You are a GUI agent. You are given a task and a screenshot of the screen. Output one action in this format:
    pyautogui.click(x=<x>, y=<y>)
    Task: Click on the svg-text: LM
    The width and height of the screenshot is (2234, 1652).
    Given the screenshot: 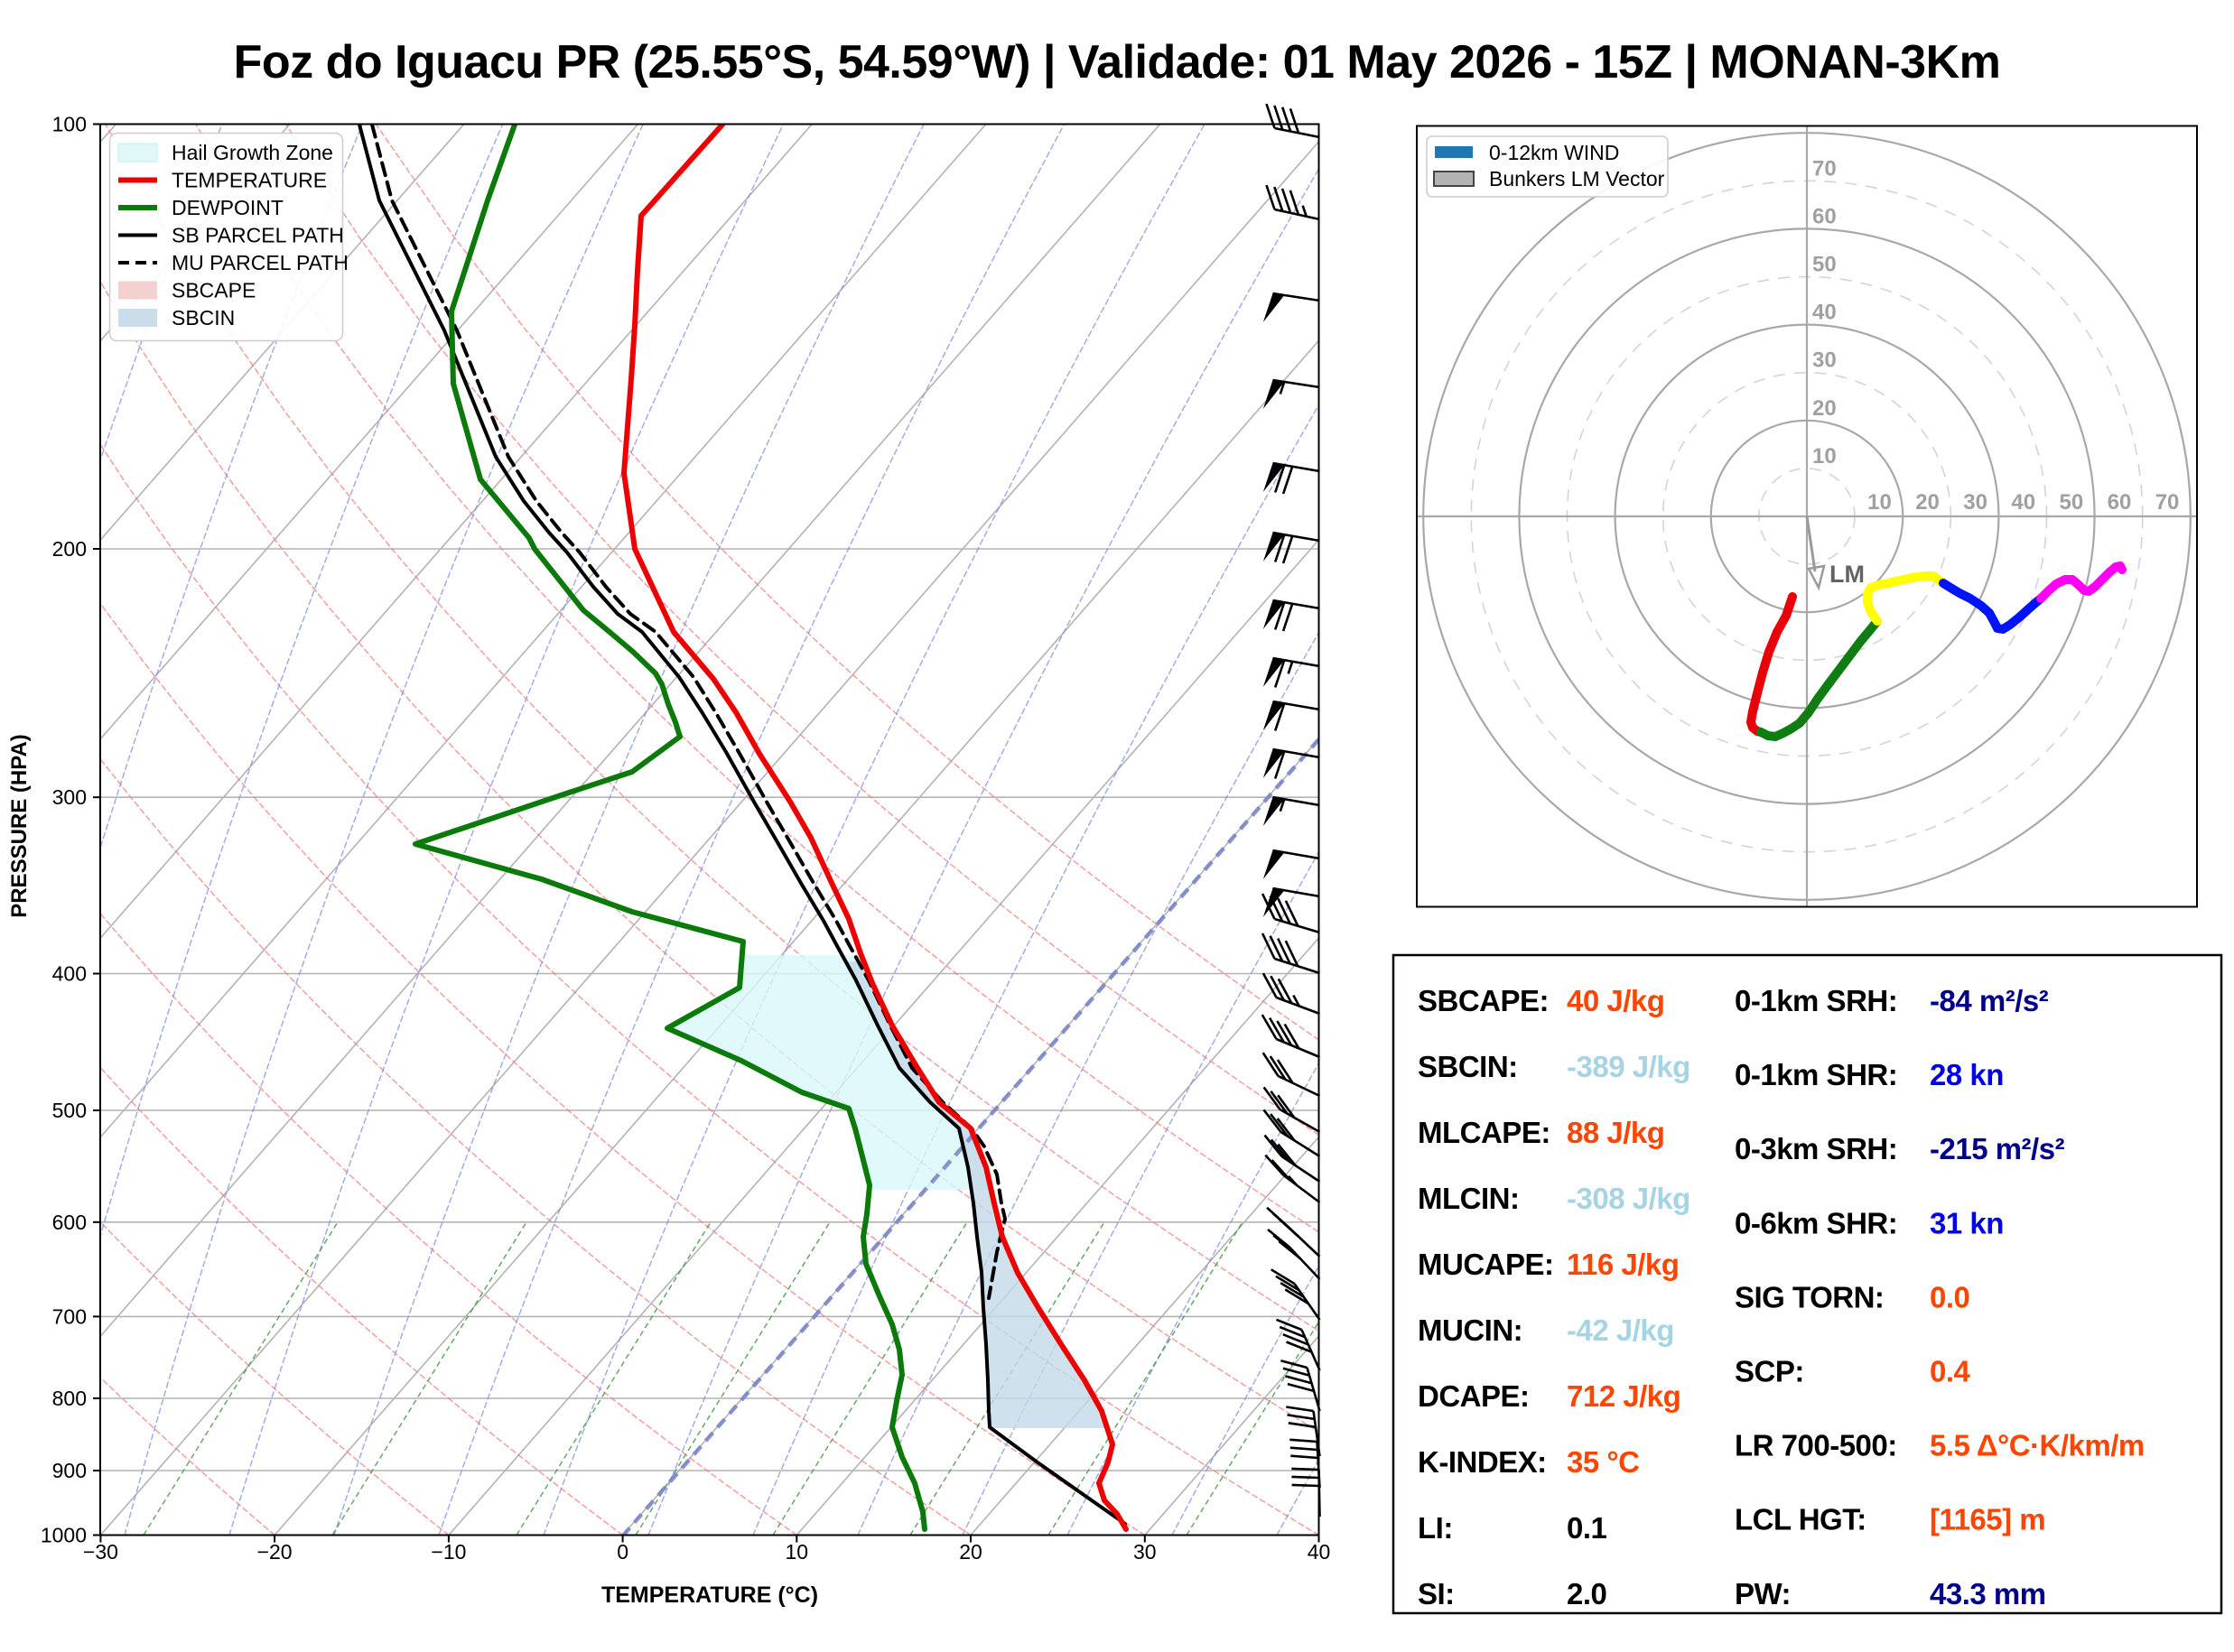 What is the action you would take?
    pyautogui.click(x=1847, y=574)
    